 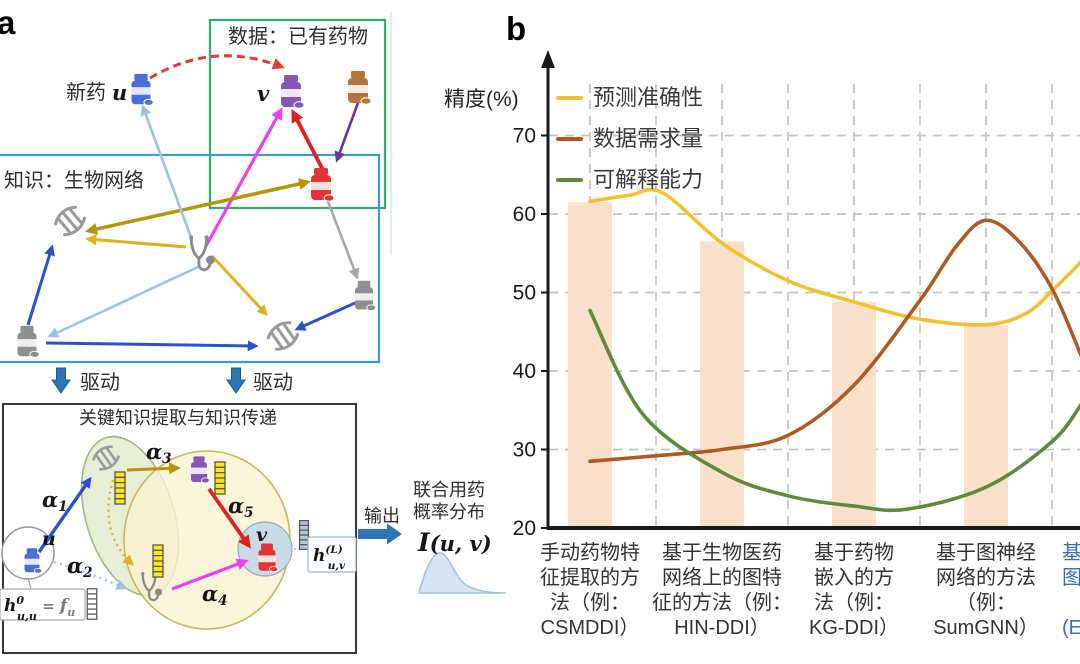 What do you see at coordinates (454, 542) in the screenshot?
I see `distribution-formula: I(u, v)` at bounding box center [454, 542].